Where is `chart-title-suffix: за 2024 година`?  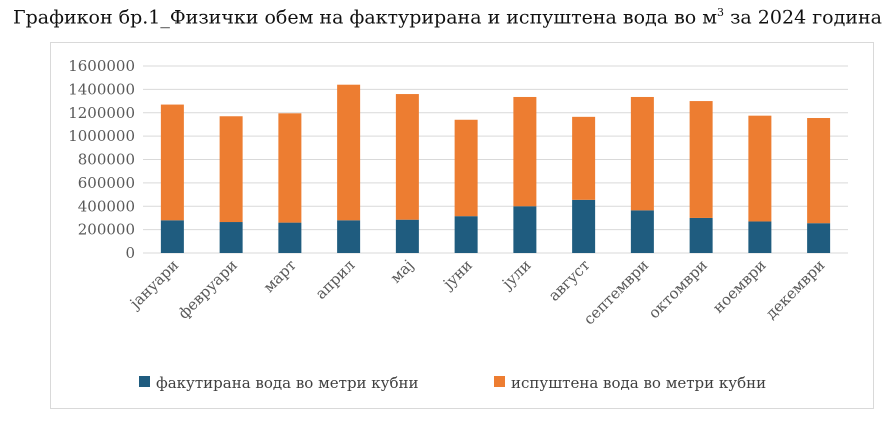
chart-title-suffix: за 2024 година is located at coordinates (803, 17).